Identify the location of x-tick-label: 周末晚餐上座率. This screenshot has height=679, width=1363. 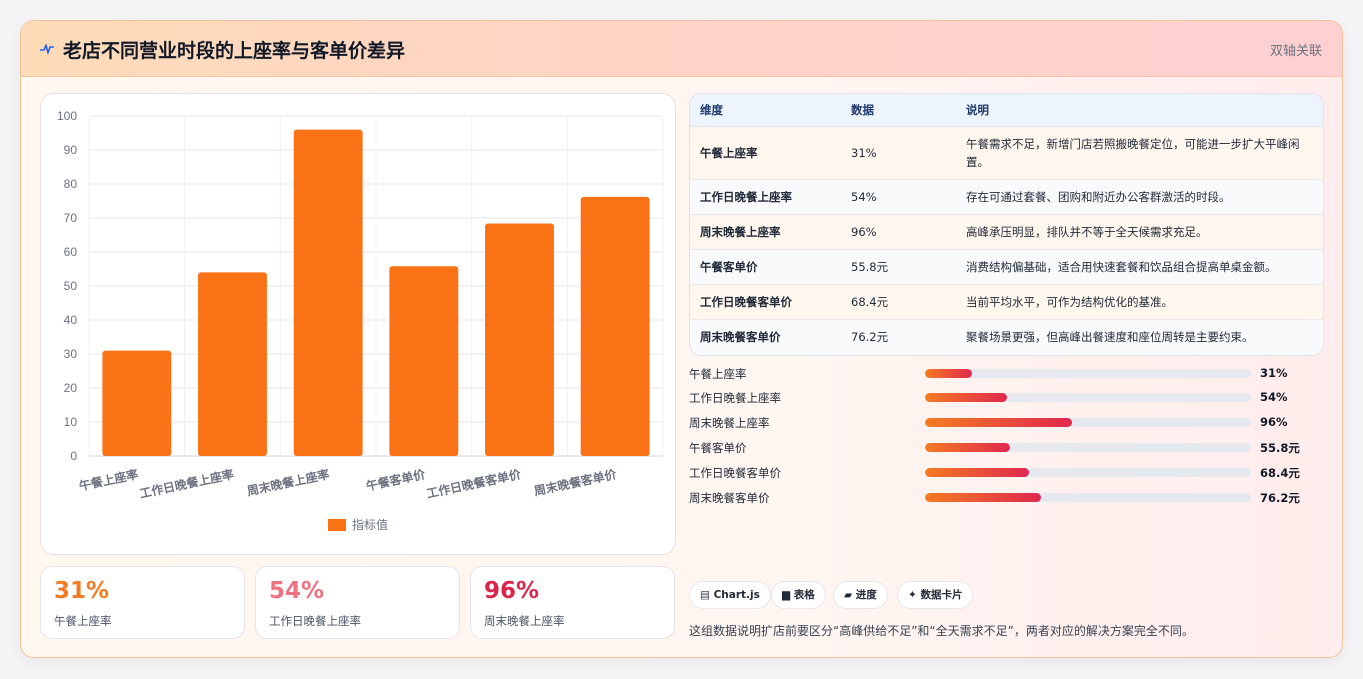
(287, 482).